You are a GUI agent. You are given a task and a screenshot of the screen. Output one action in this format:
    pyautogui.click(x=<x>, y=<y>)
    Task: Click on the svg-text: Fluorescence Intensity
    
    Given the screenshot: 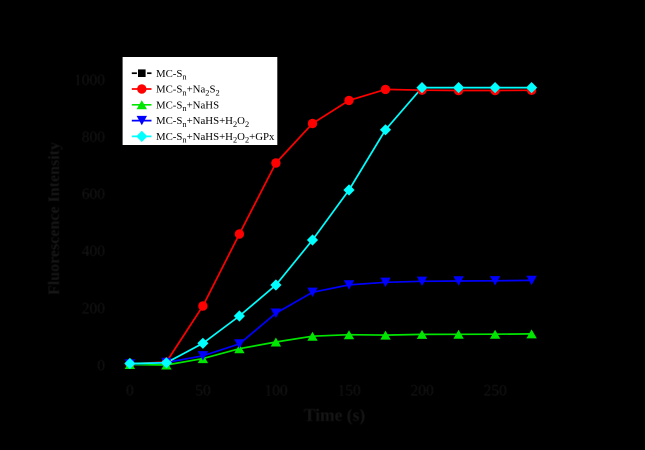 What is the action you would take?
    pyautogui.click(x=54, y=218)
    